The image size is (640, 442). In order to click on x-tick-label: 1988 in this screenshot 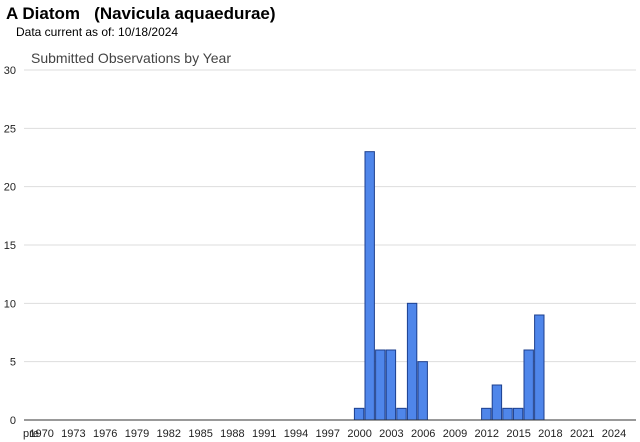, I will do `click(232, 434)`.